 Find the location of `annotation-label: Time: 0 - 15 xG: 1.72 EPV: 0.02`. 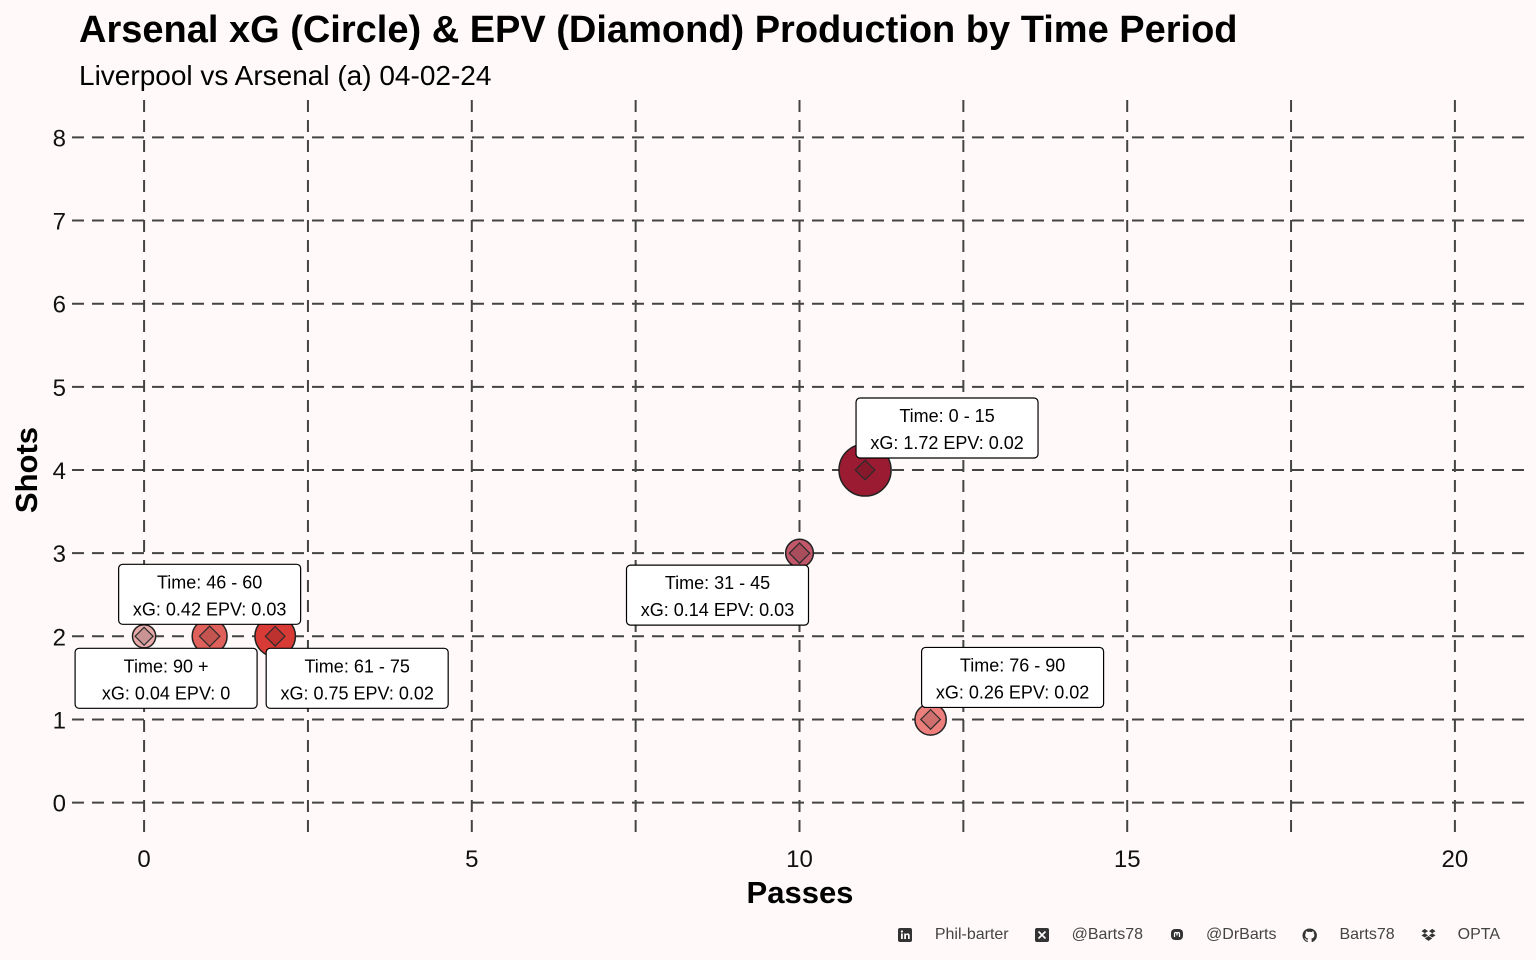

annotation-label: Time: 0 - 15 xG: 1.72 EPV: 0.02 is located at coordinates (947, 428).